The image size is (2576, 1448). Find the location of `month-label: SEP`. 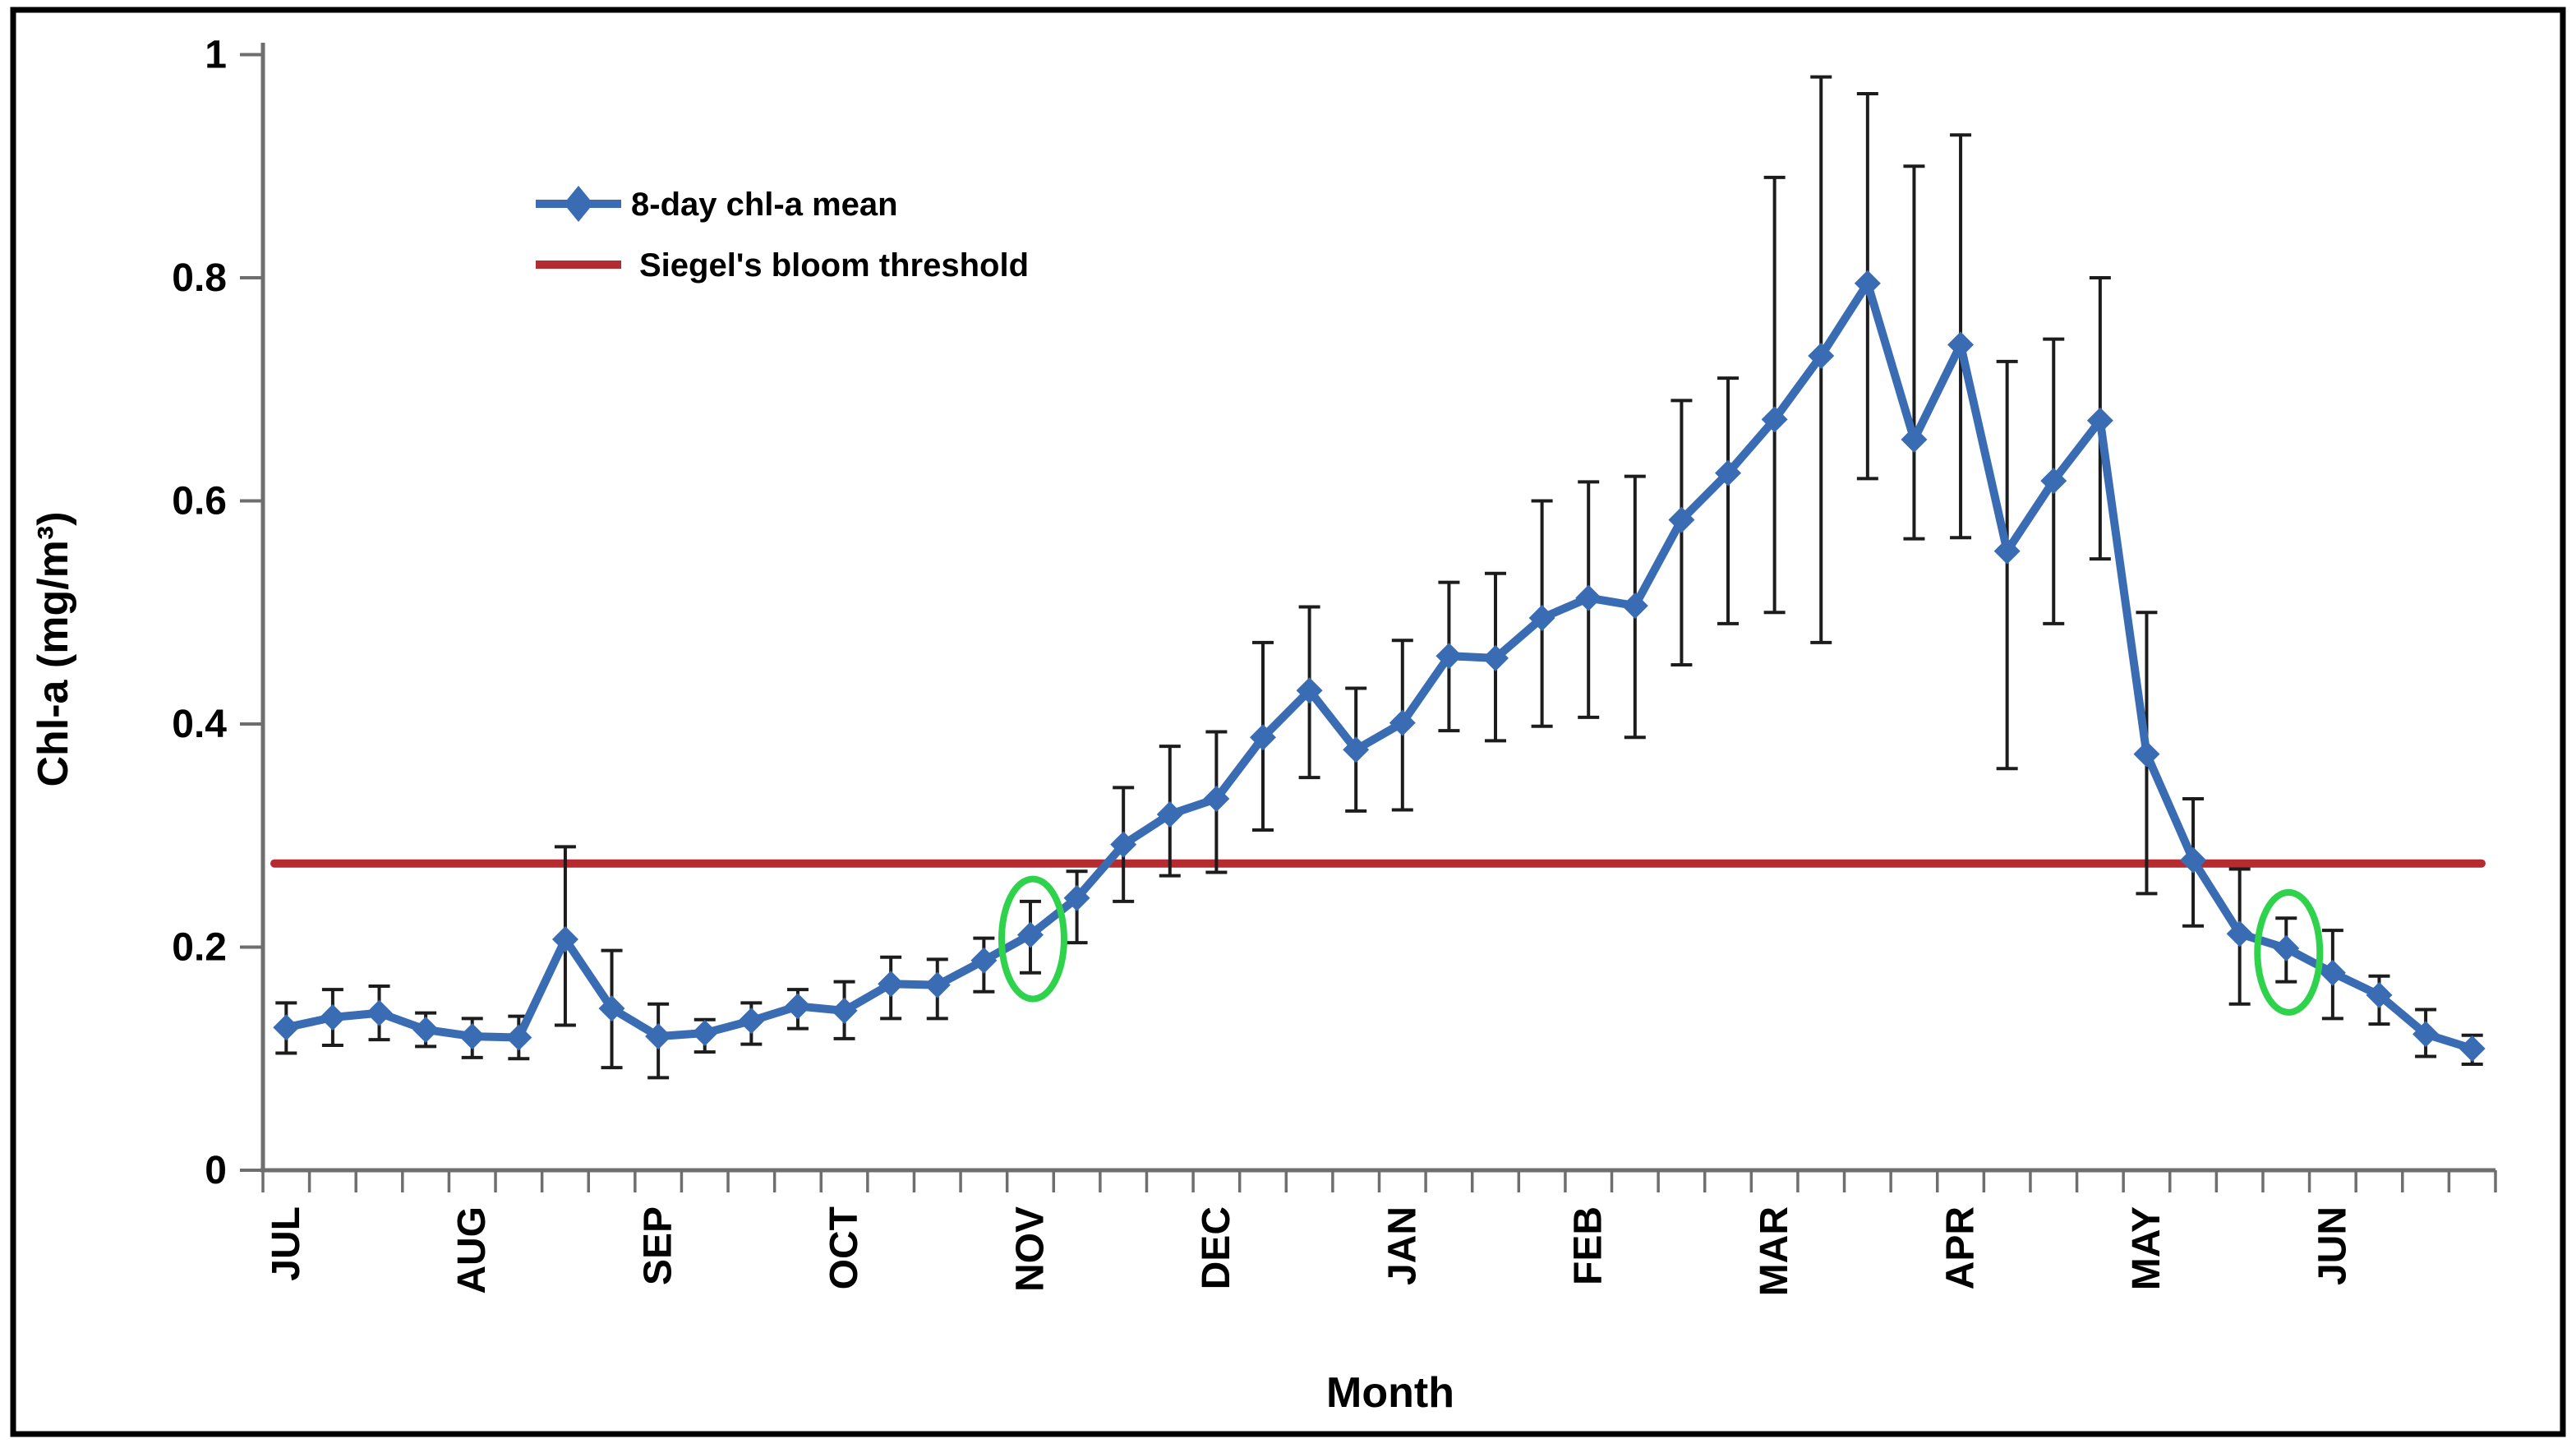

month-label: SEP is located at coordinates (658, 1246).